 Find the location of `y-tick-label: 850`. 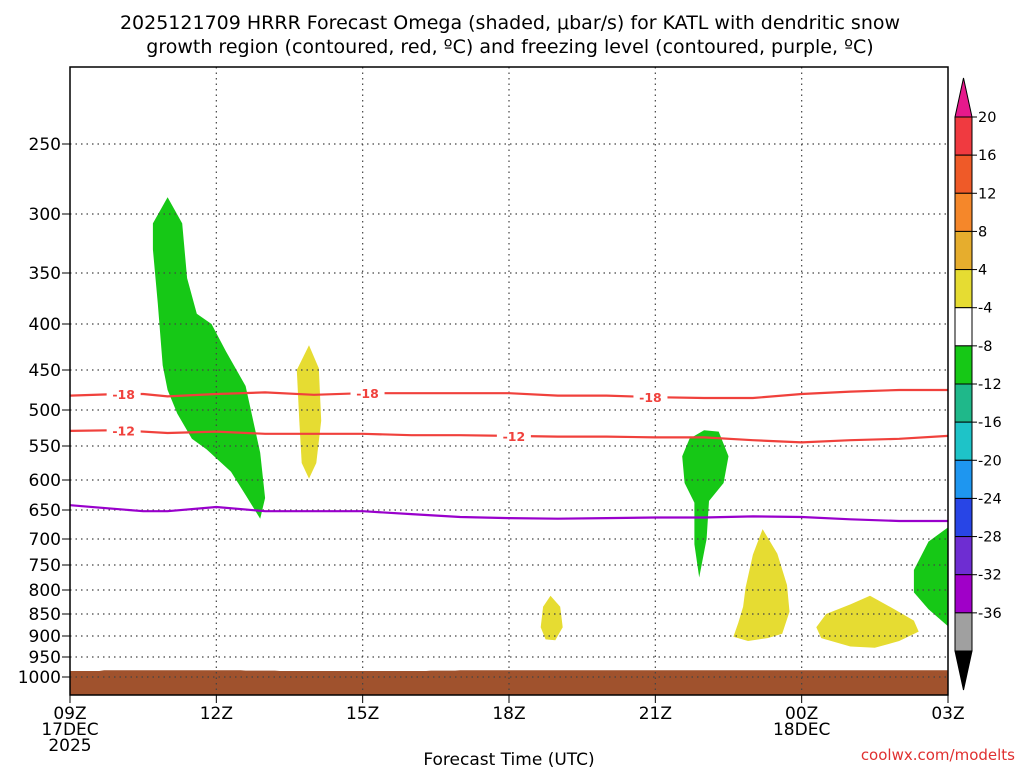

y-tick-label: 850 is located at coordinates (45, 615).